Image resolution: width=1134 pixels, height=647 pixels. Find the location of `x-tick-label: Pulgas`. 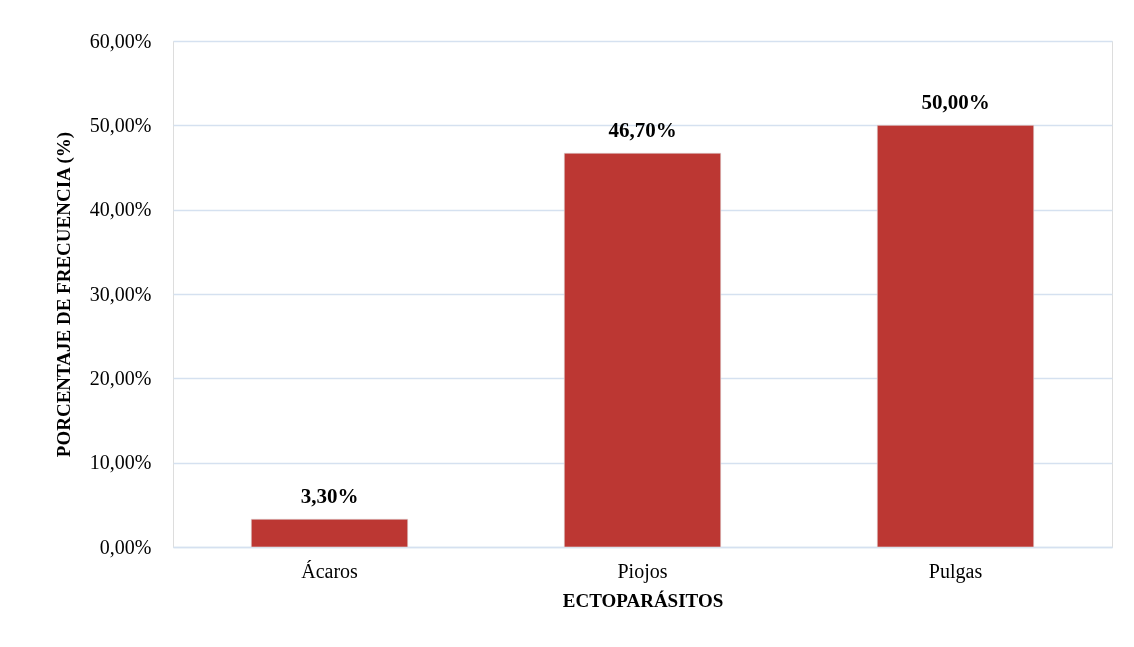

x-tick-label: Pulgas is located at coordinates (955, 571).